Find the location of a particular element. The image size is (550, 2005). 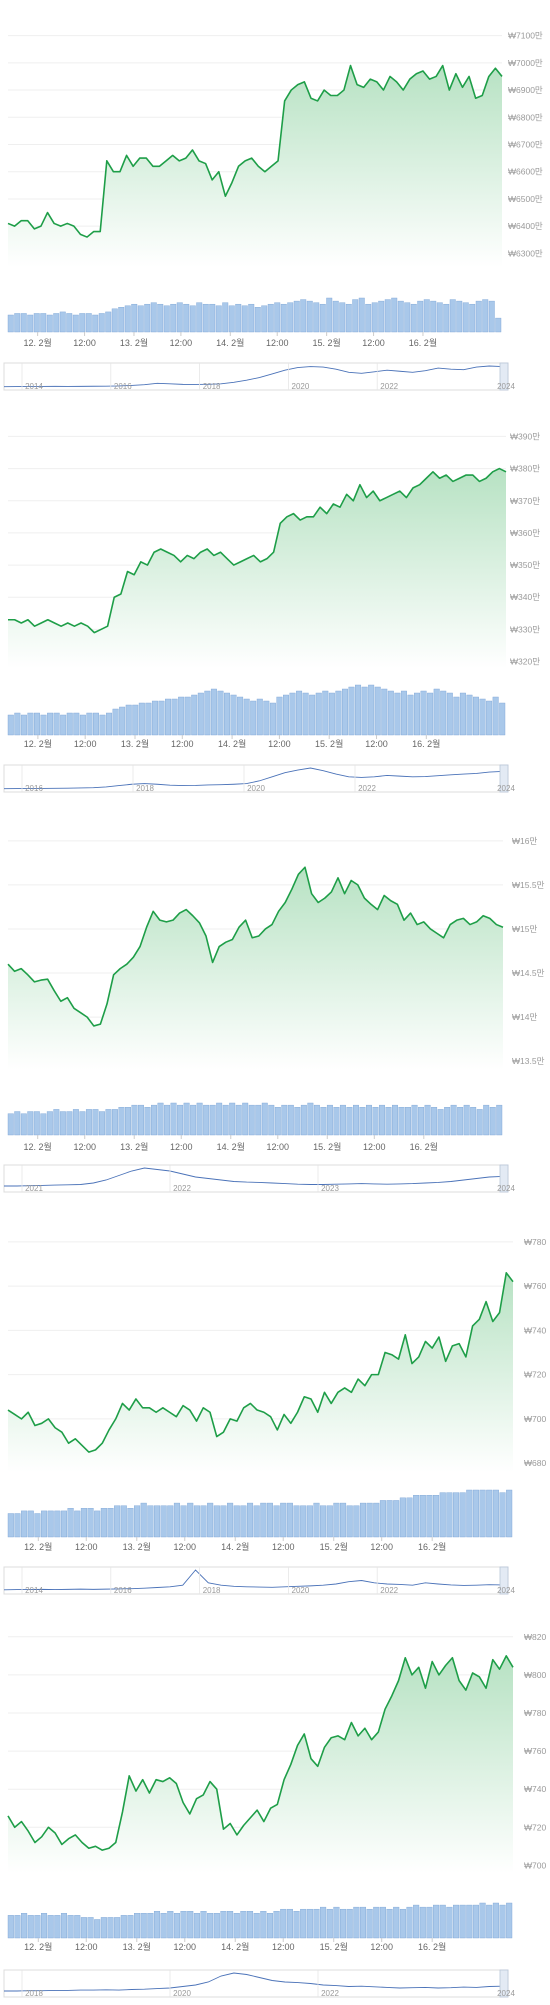

y-tick-label: ₩360만 is located at coordinates (525, 533).